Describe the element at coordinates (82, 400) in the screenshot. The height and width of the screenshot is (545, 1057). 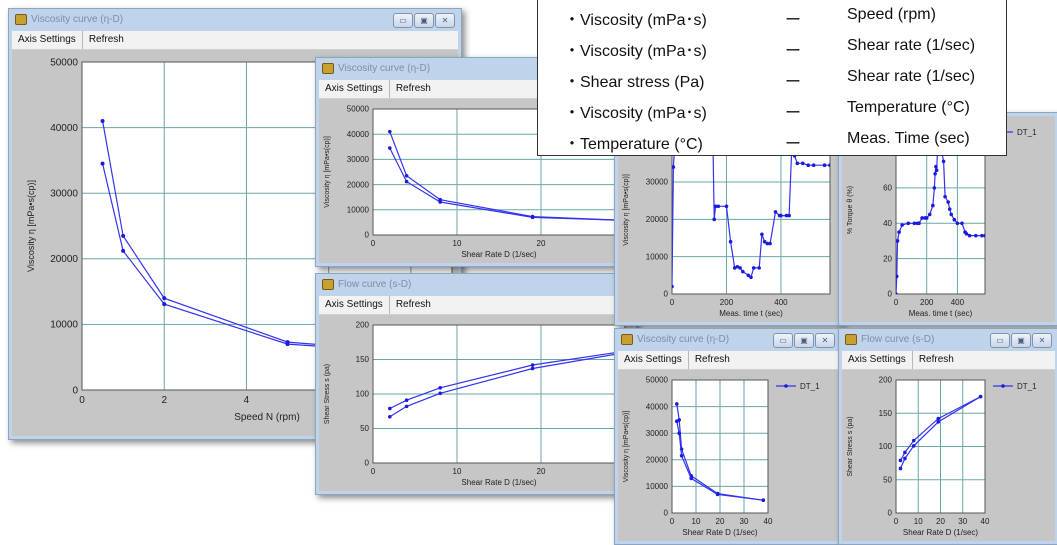
I see `x-tick-label: 0` at that location.